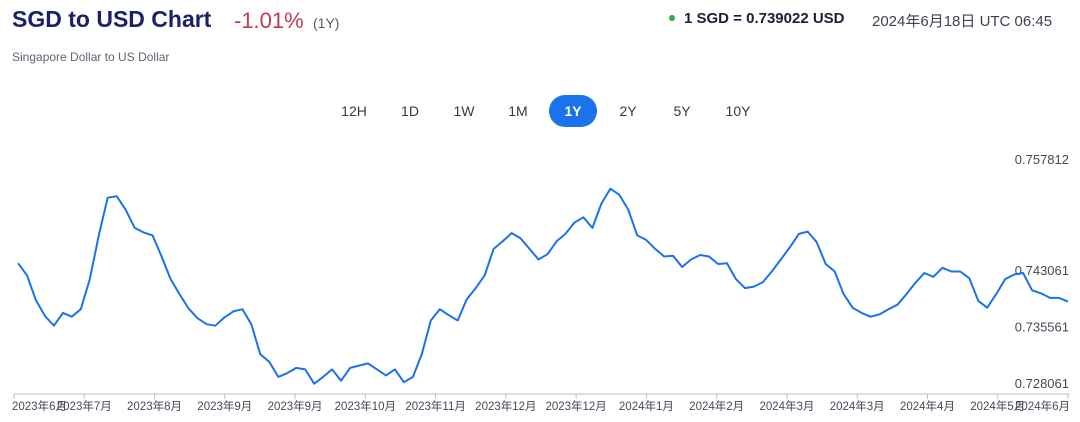 This screenshot has height=422, width=1080. I want to click on tab-1y: 1Y, so click(573, 111).